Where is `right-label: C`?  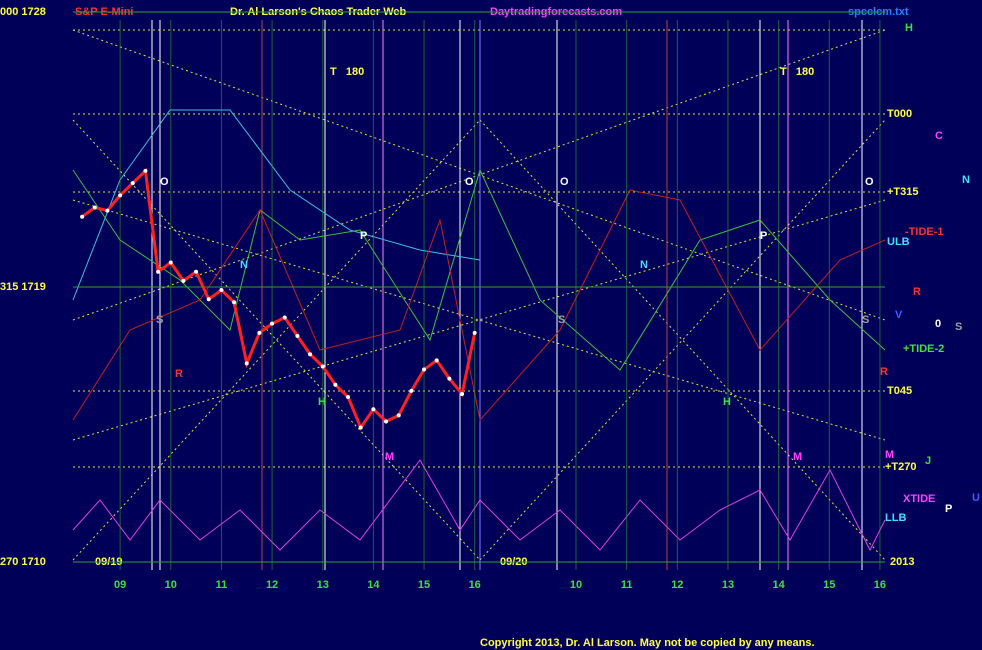 right-label: C is located at coordinates (939, 136).